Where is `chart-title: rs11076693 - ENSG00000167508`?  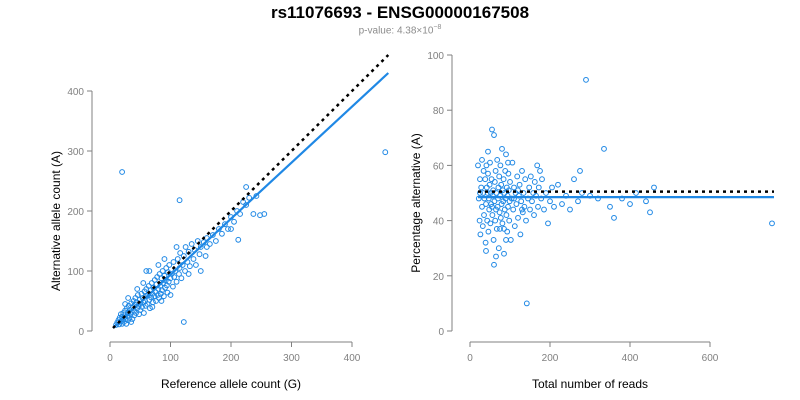 chart-title: rs11076693 - ENSG00000167508 is located at coordinates (400, 12).